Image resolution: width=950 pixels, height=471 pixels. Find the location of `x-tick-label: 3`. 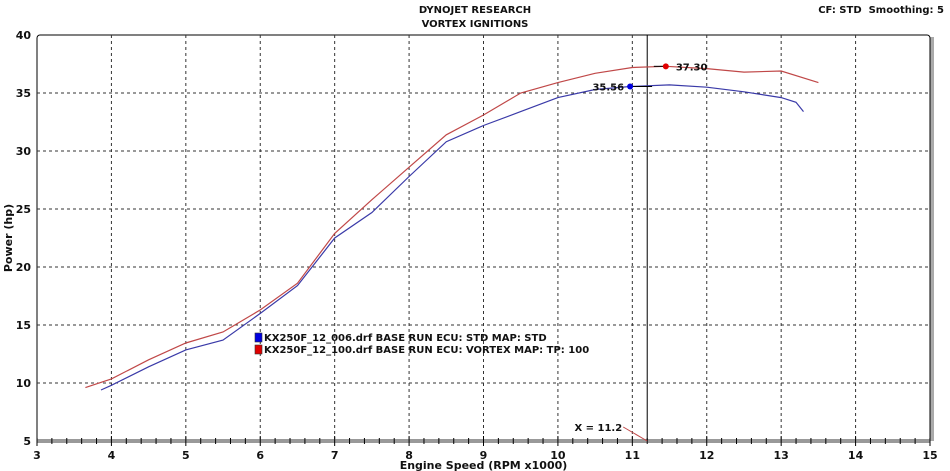

x-tick-label: 3 is located at coordinates (37, 455).